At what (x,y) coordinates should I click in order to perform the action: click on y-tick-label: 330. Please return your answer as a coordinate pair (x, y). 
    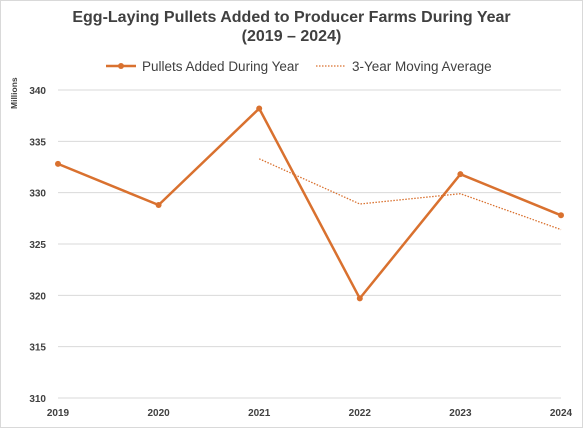
    Looking at the image, I should click on (37, 194).